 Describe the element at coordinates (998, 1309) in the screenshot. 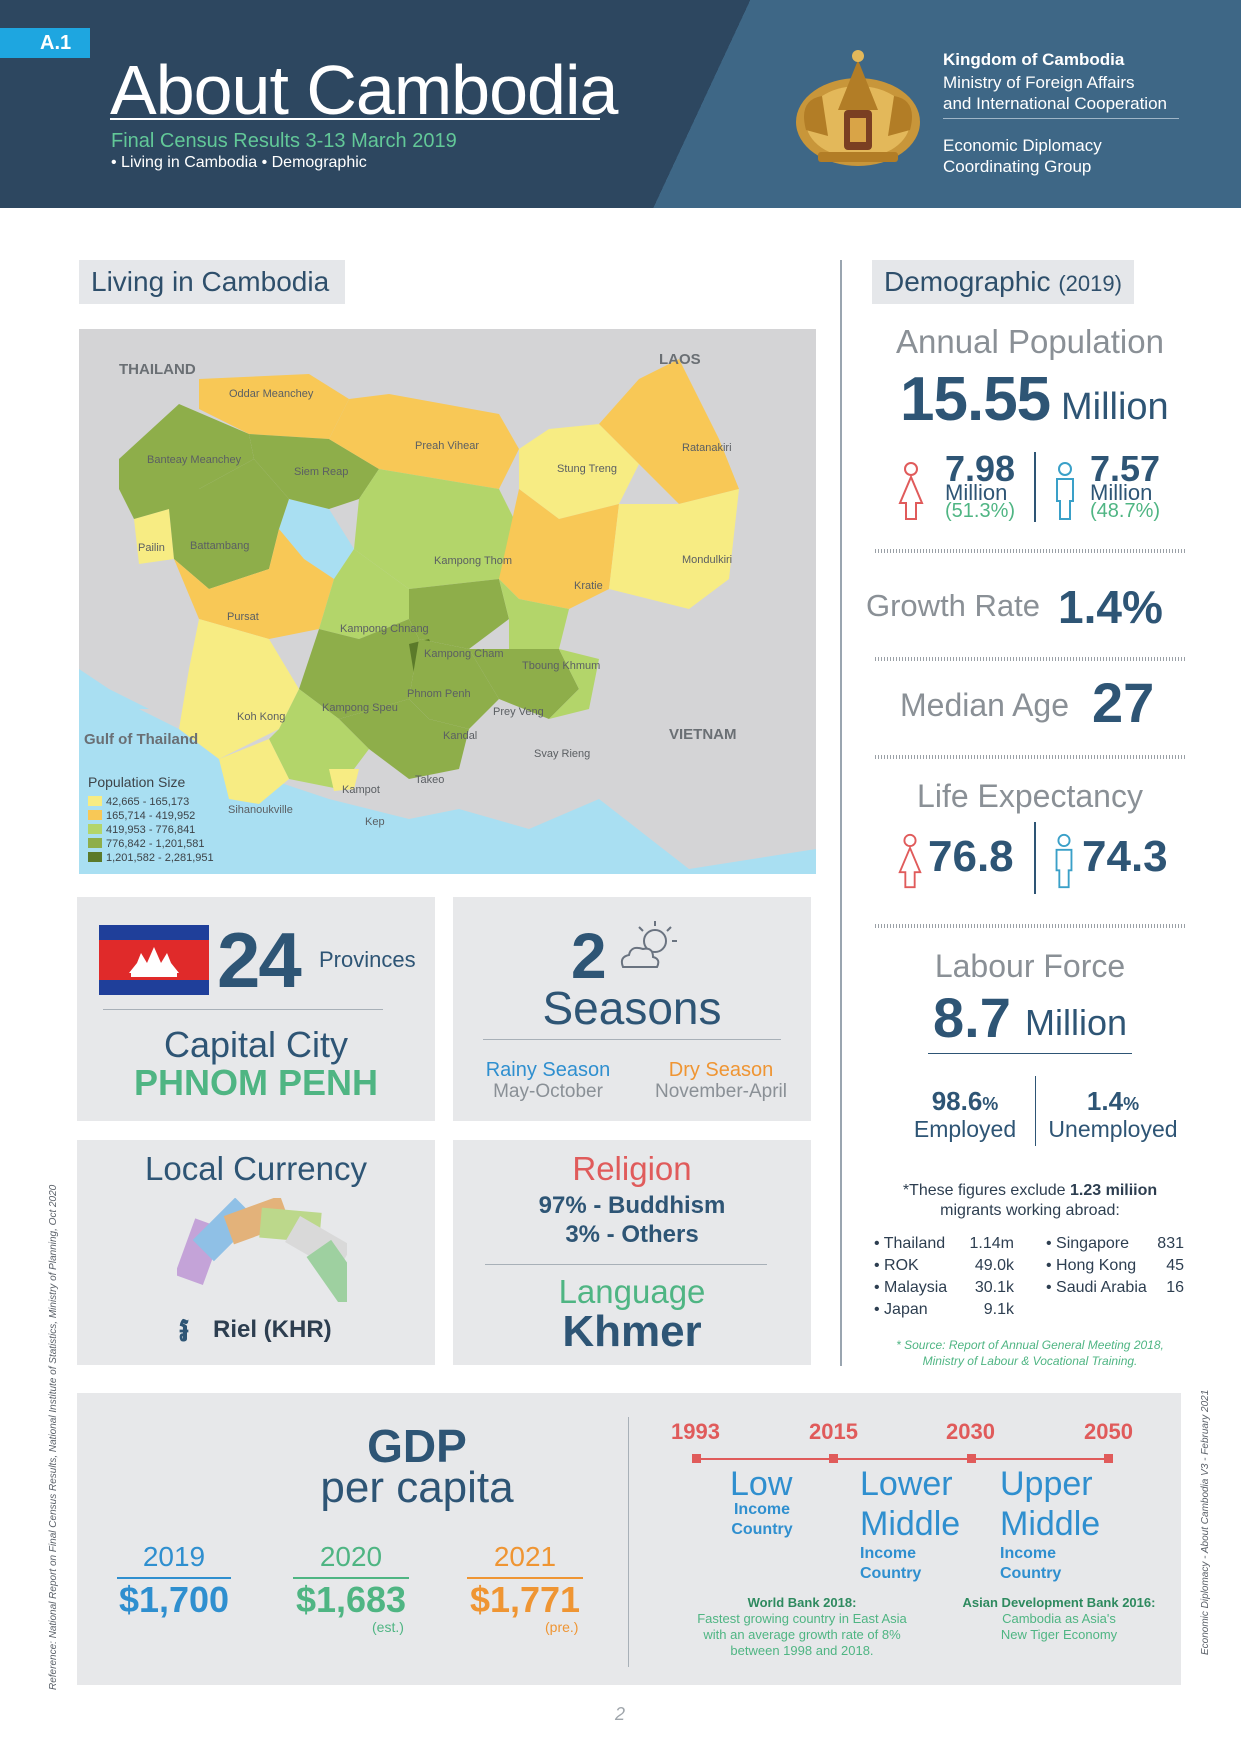

I see `migrant-count: 9.1k` at that location.